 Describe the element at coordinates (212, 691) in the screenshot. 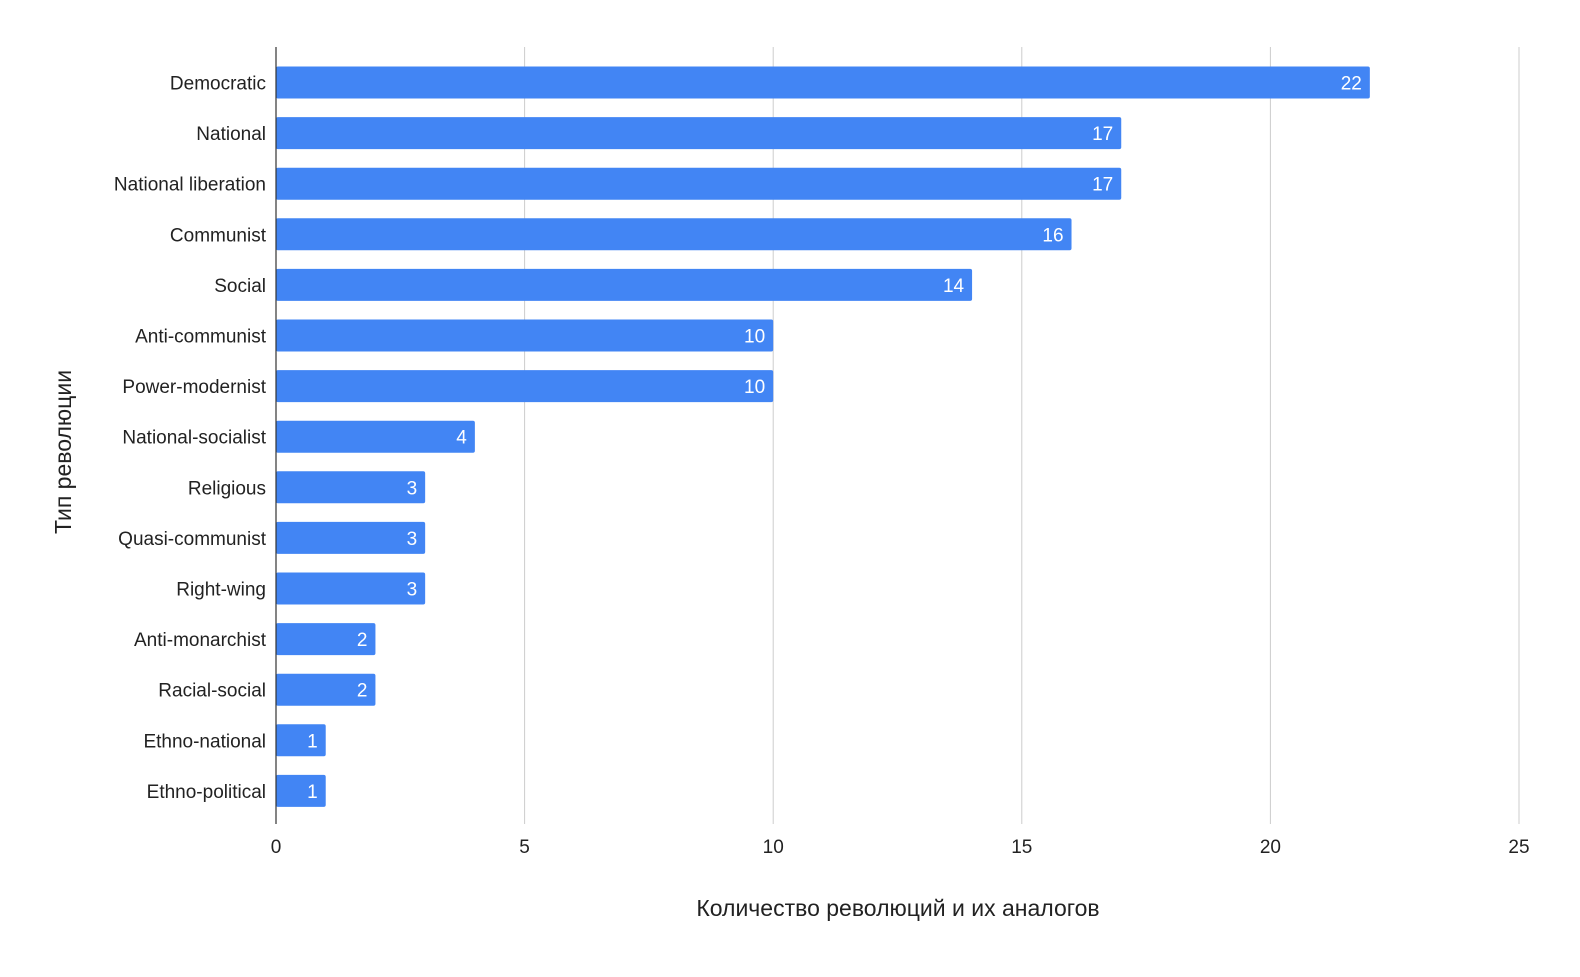

I see `y-category-label: Racial-social` at that location.